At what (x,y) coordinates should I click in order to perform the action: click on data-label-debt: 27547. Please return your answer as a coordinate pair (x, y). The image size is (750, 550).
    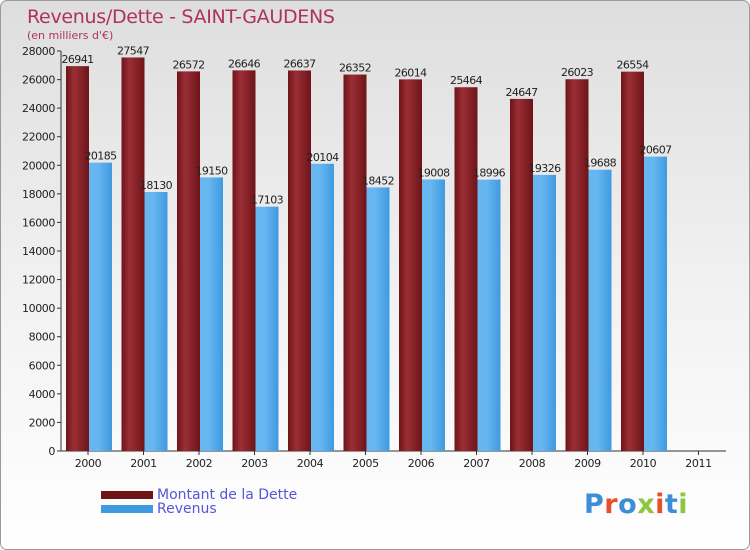
    Looking at the image, I should click on (133, 50).